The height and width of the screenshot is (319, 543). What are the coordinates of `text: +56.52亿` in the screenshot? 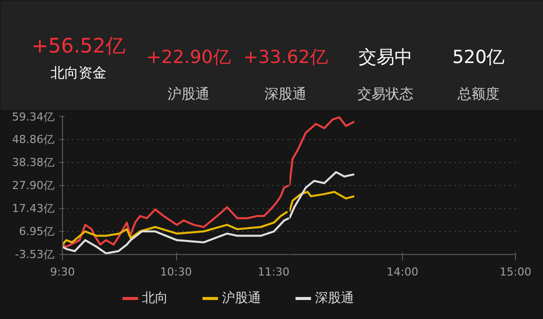 It's located at (78, 46).